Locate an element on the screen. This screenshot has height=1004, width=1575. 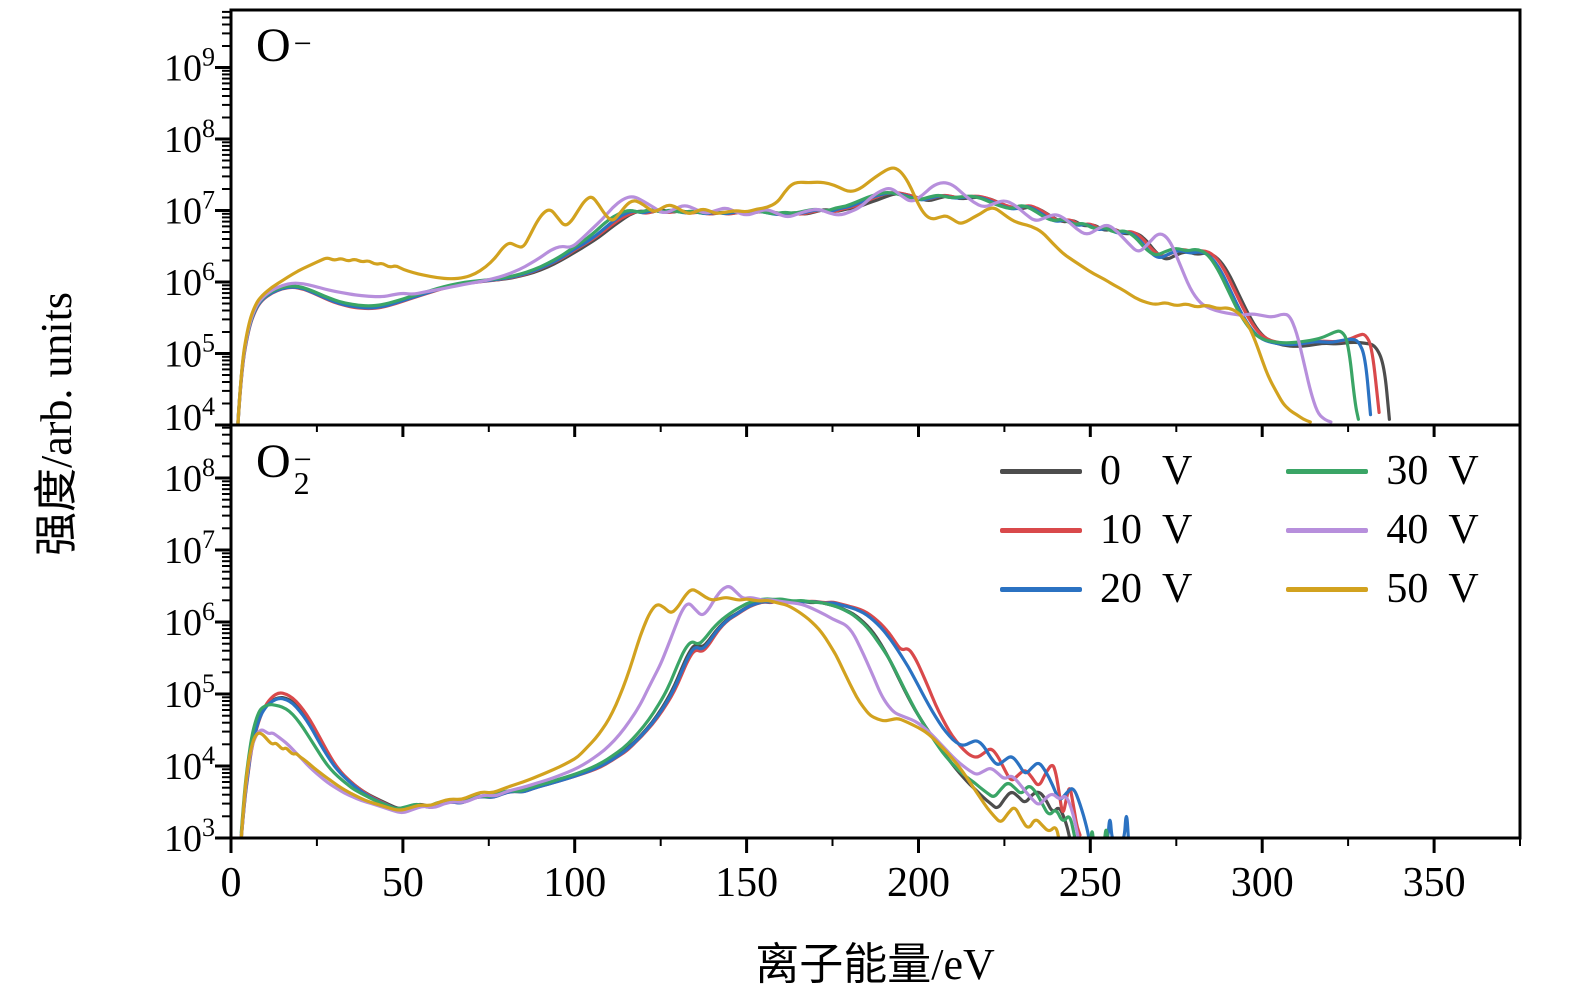
svg-text: 100 is located at coordinates (574, 883).